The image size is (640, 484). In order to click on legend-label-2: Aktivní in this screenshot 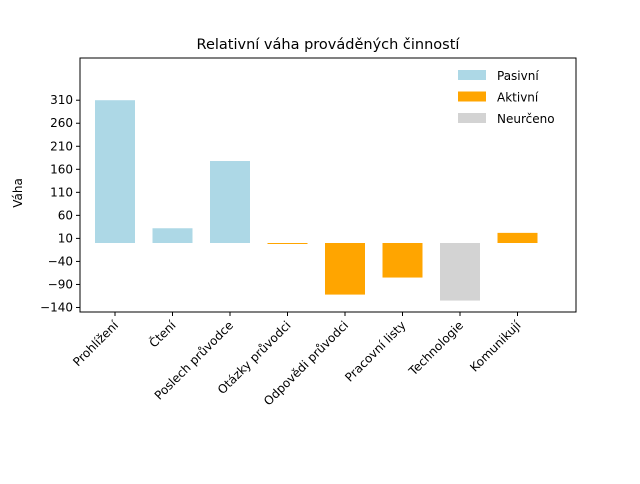, I will do `click(518, 98)`.